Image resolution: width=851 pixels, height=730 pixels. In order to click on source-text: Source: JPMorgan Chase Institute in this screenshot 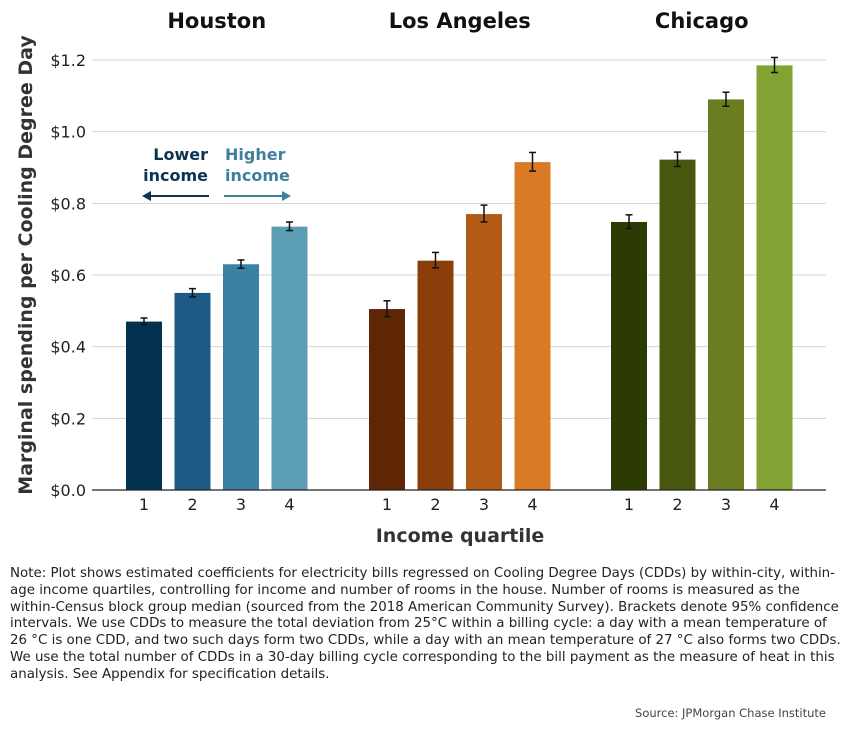, I will do `click(730, 713)`.